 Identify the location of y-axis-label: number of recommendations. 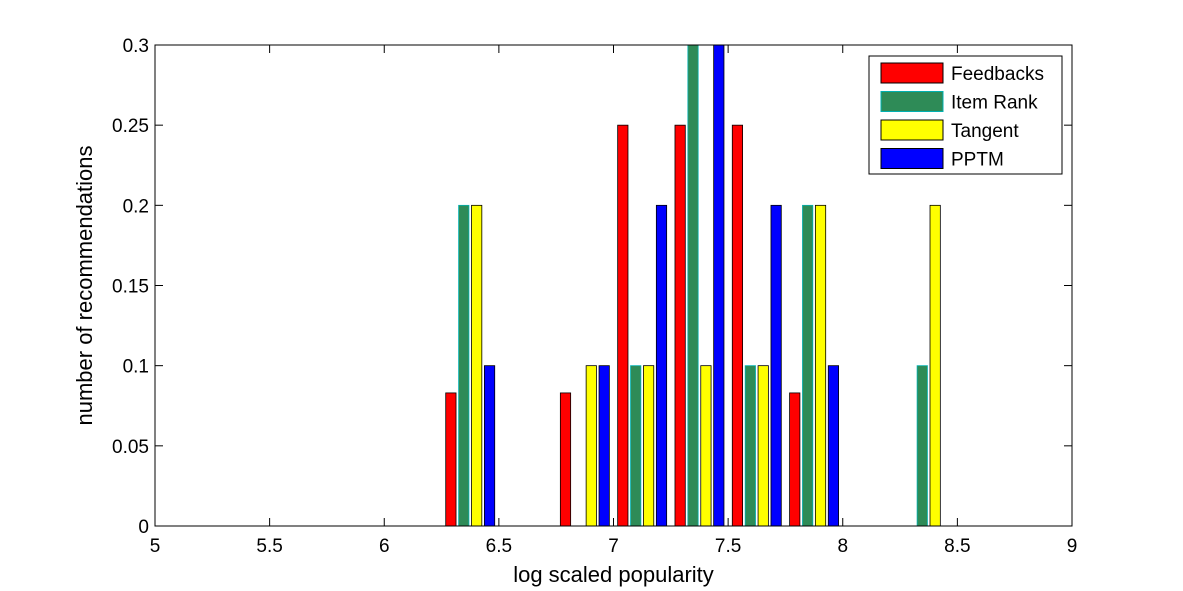
(84, 285).